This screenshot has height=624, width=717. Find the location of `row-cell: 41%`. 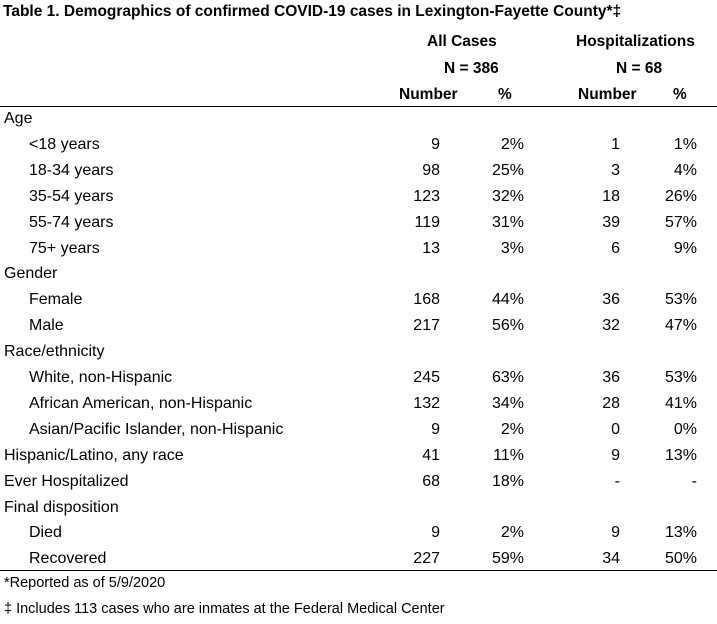

row-cell: 41% is located at coordinates (680, 403).